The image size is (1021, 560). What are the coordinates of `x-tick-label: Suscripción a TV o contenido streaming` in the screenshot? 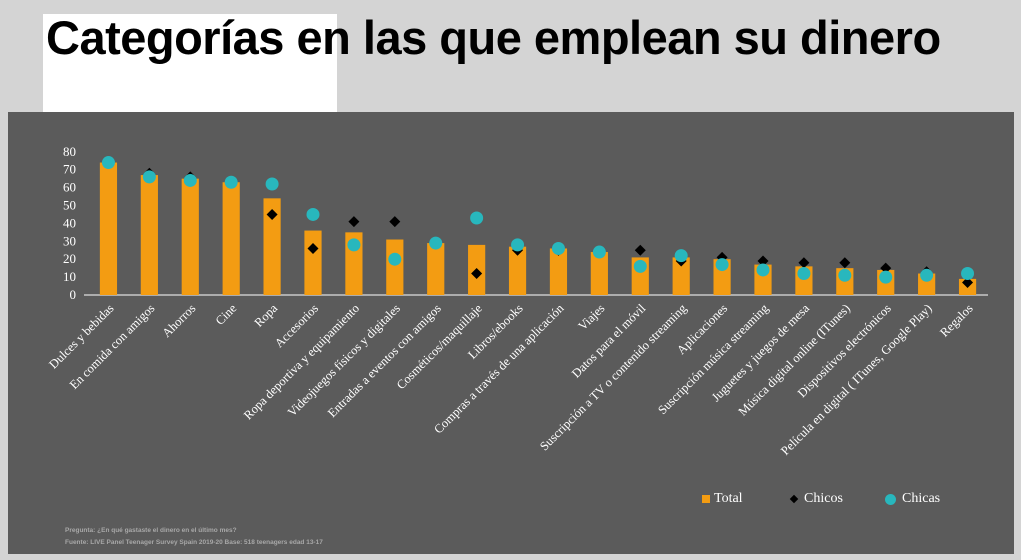 It's located at (613, 377).